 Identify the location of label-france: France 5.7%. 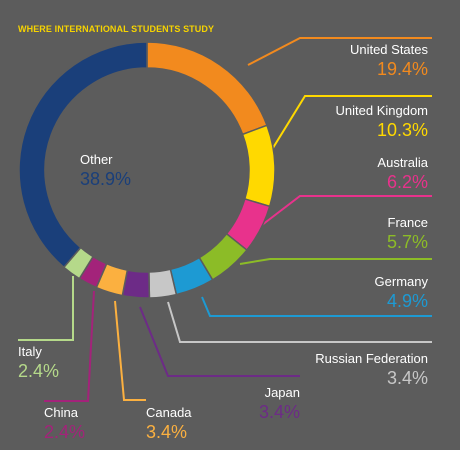
(407, 234).